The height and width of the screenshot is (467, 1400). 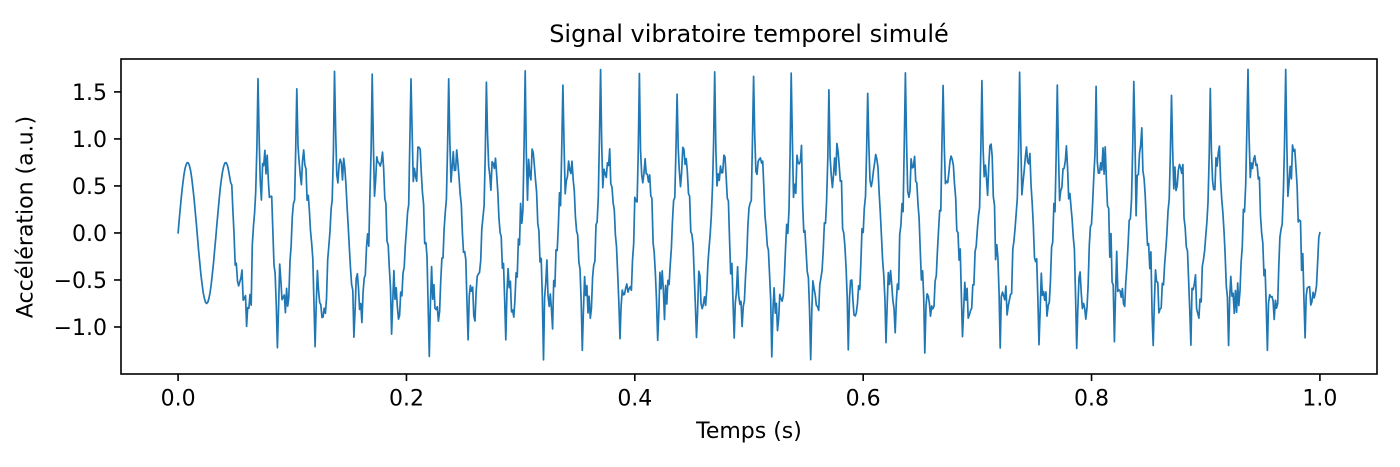 I want to click on x-tick-label: 0.6, so click(x=863, y=399).